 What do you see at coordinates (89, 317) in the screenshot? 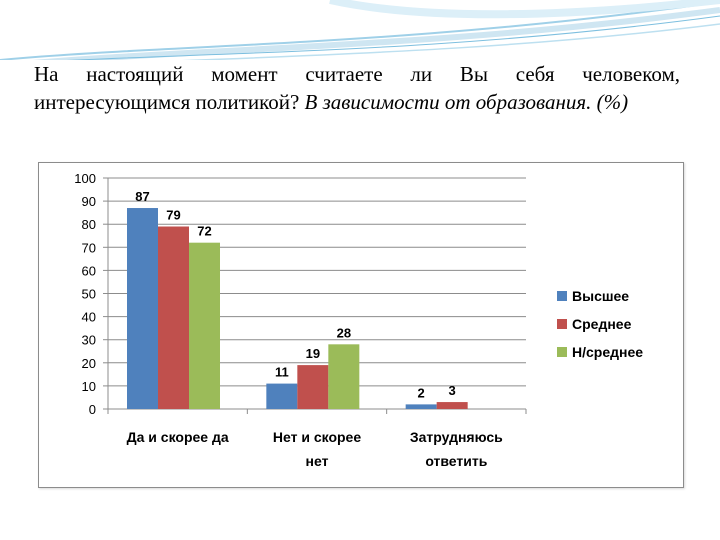
I see `y-tick-label: 40` at bounding box center [89, 317].